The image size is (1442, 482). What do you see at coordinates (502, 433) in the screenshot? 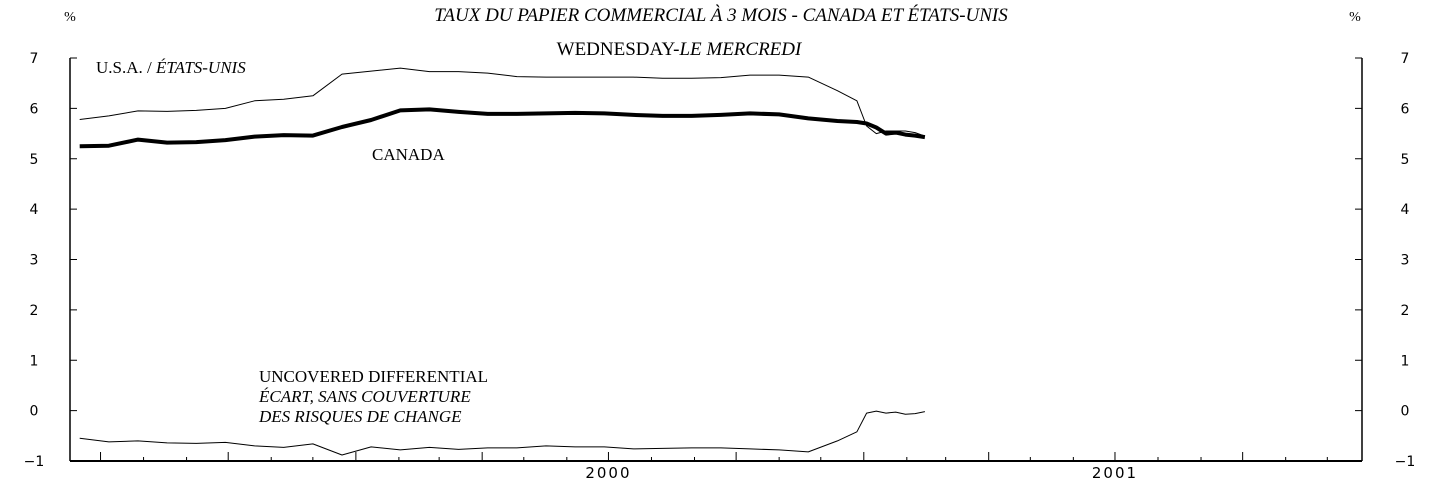
I see `series-line-differential` at bounding box center [502, 433].